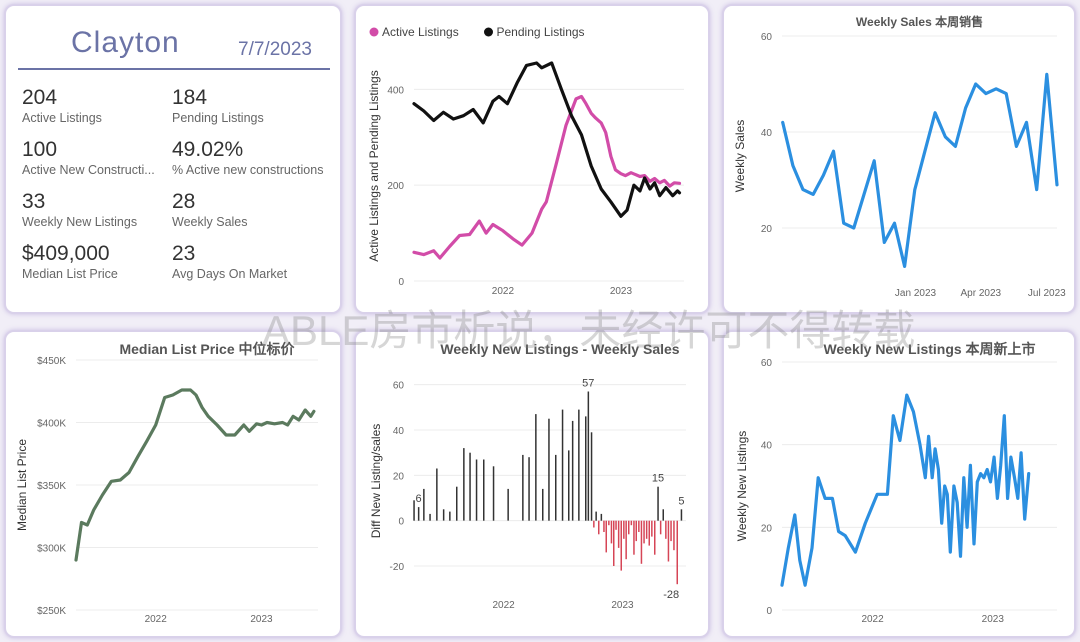 Image resolution: width=1080 pixels, height=642 pixels. I want to click on kpi-value: 33, so click(34, 201).